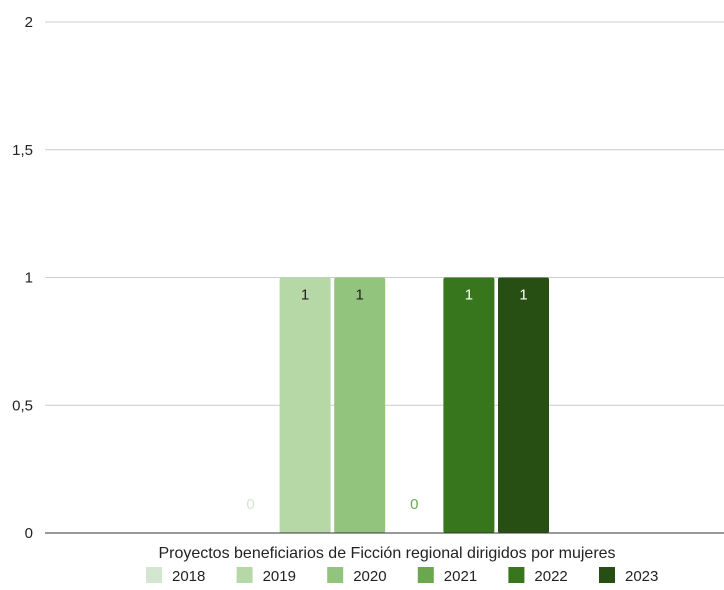 This screenshot has width=724, height=590. I want to click on data-label-2023: 1, so click(523, 295).